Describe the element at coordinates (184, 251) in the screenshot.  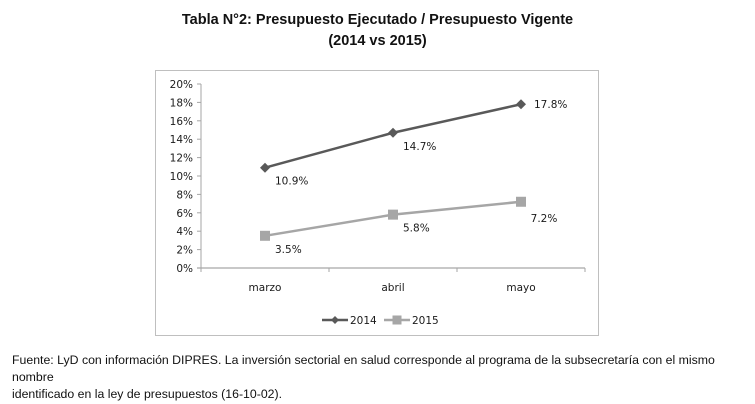
I see `y-tick-label: 2%` at that location.